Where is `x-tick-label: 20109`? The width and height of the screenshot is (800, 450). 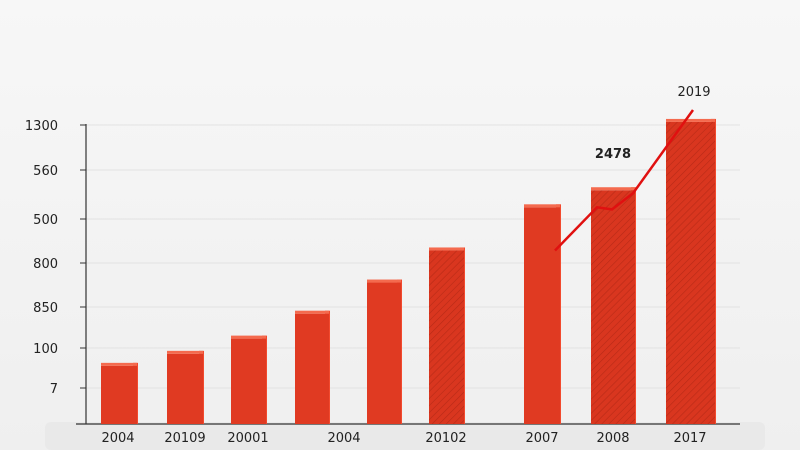 x-tick-label: 20109 is located at coordinates (184, 438).